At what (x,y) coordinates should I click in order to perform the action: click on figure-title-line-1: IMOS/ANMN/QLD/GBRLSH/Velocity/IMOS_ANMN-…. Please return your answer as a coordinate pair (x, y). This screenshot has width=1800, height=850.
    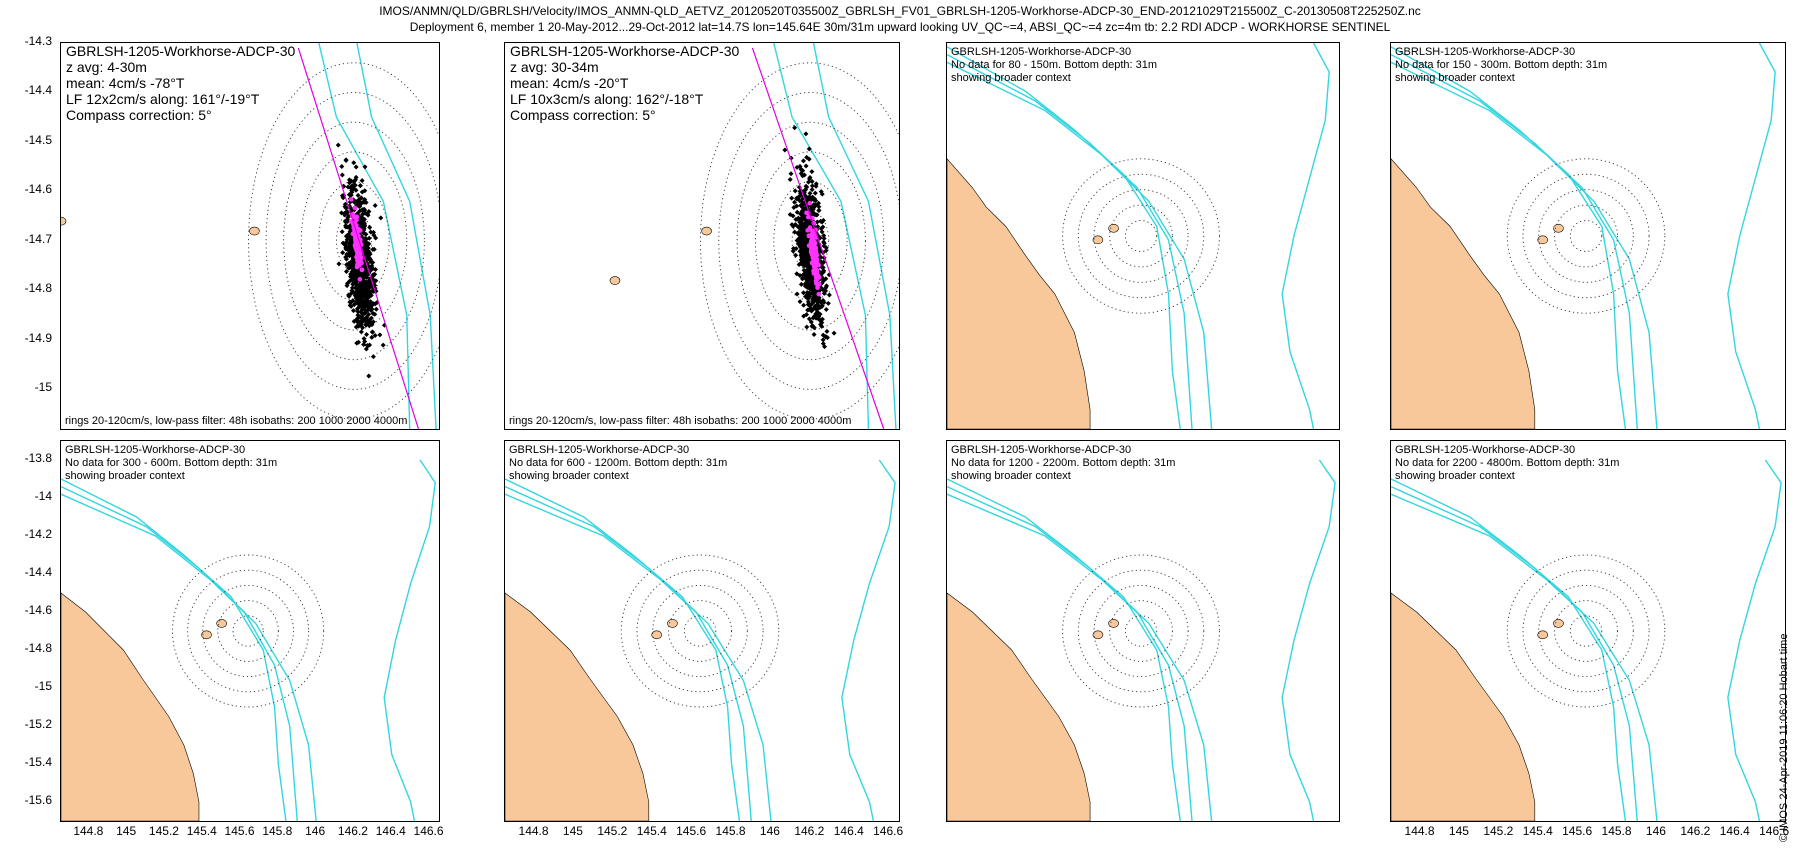
    Looking at the image, I should click on (900, 11).